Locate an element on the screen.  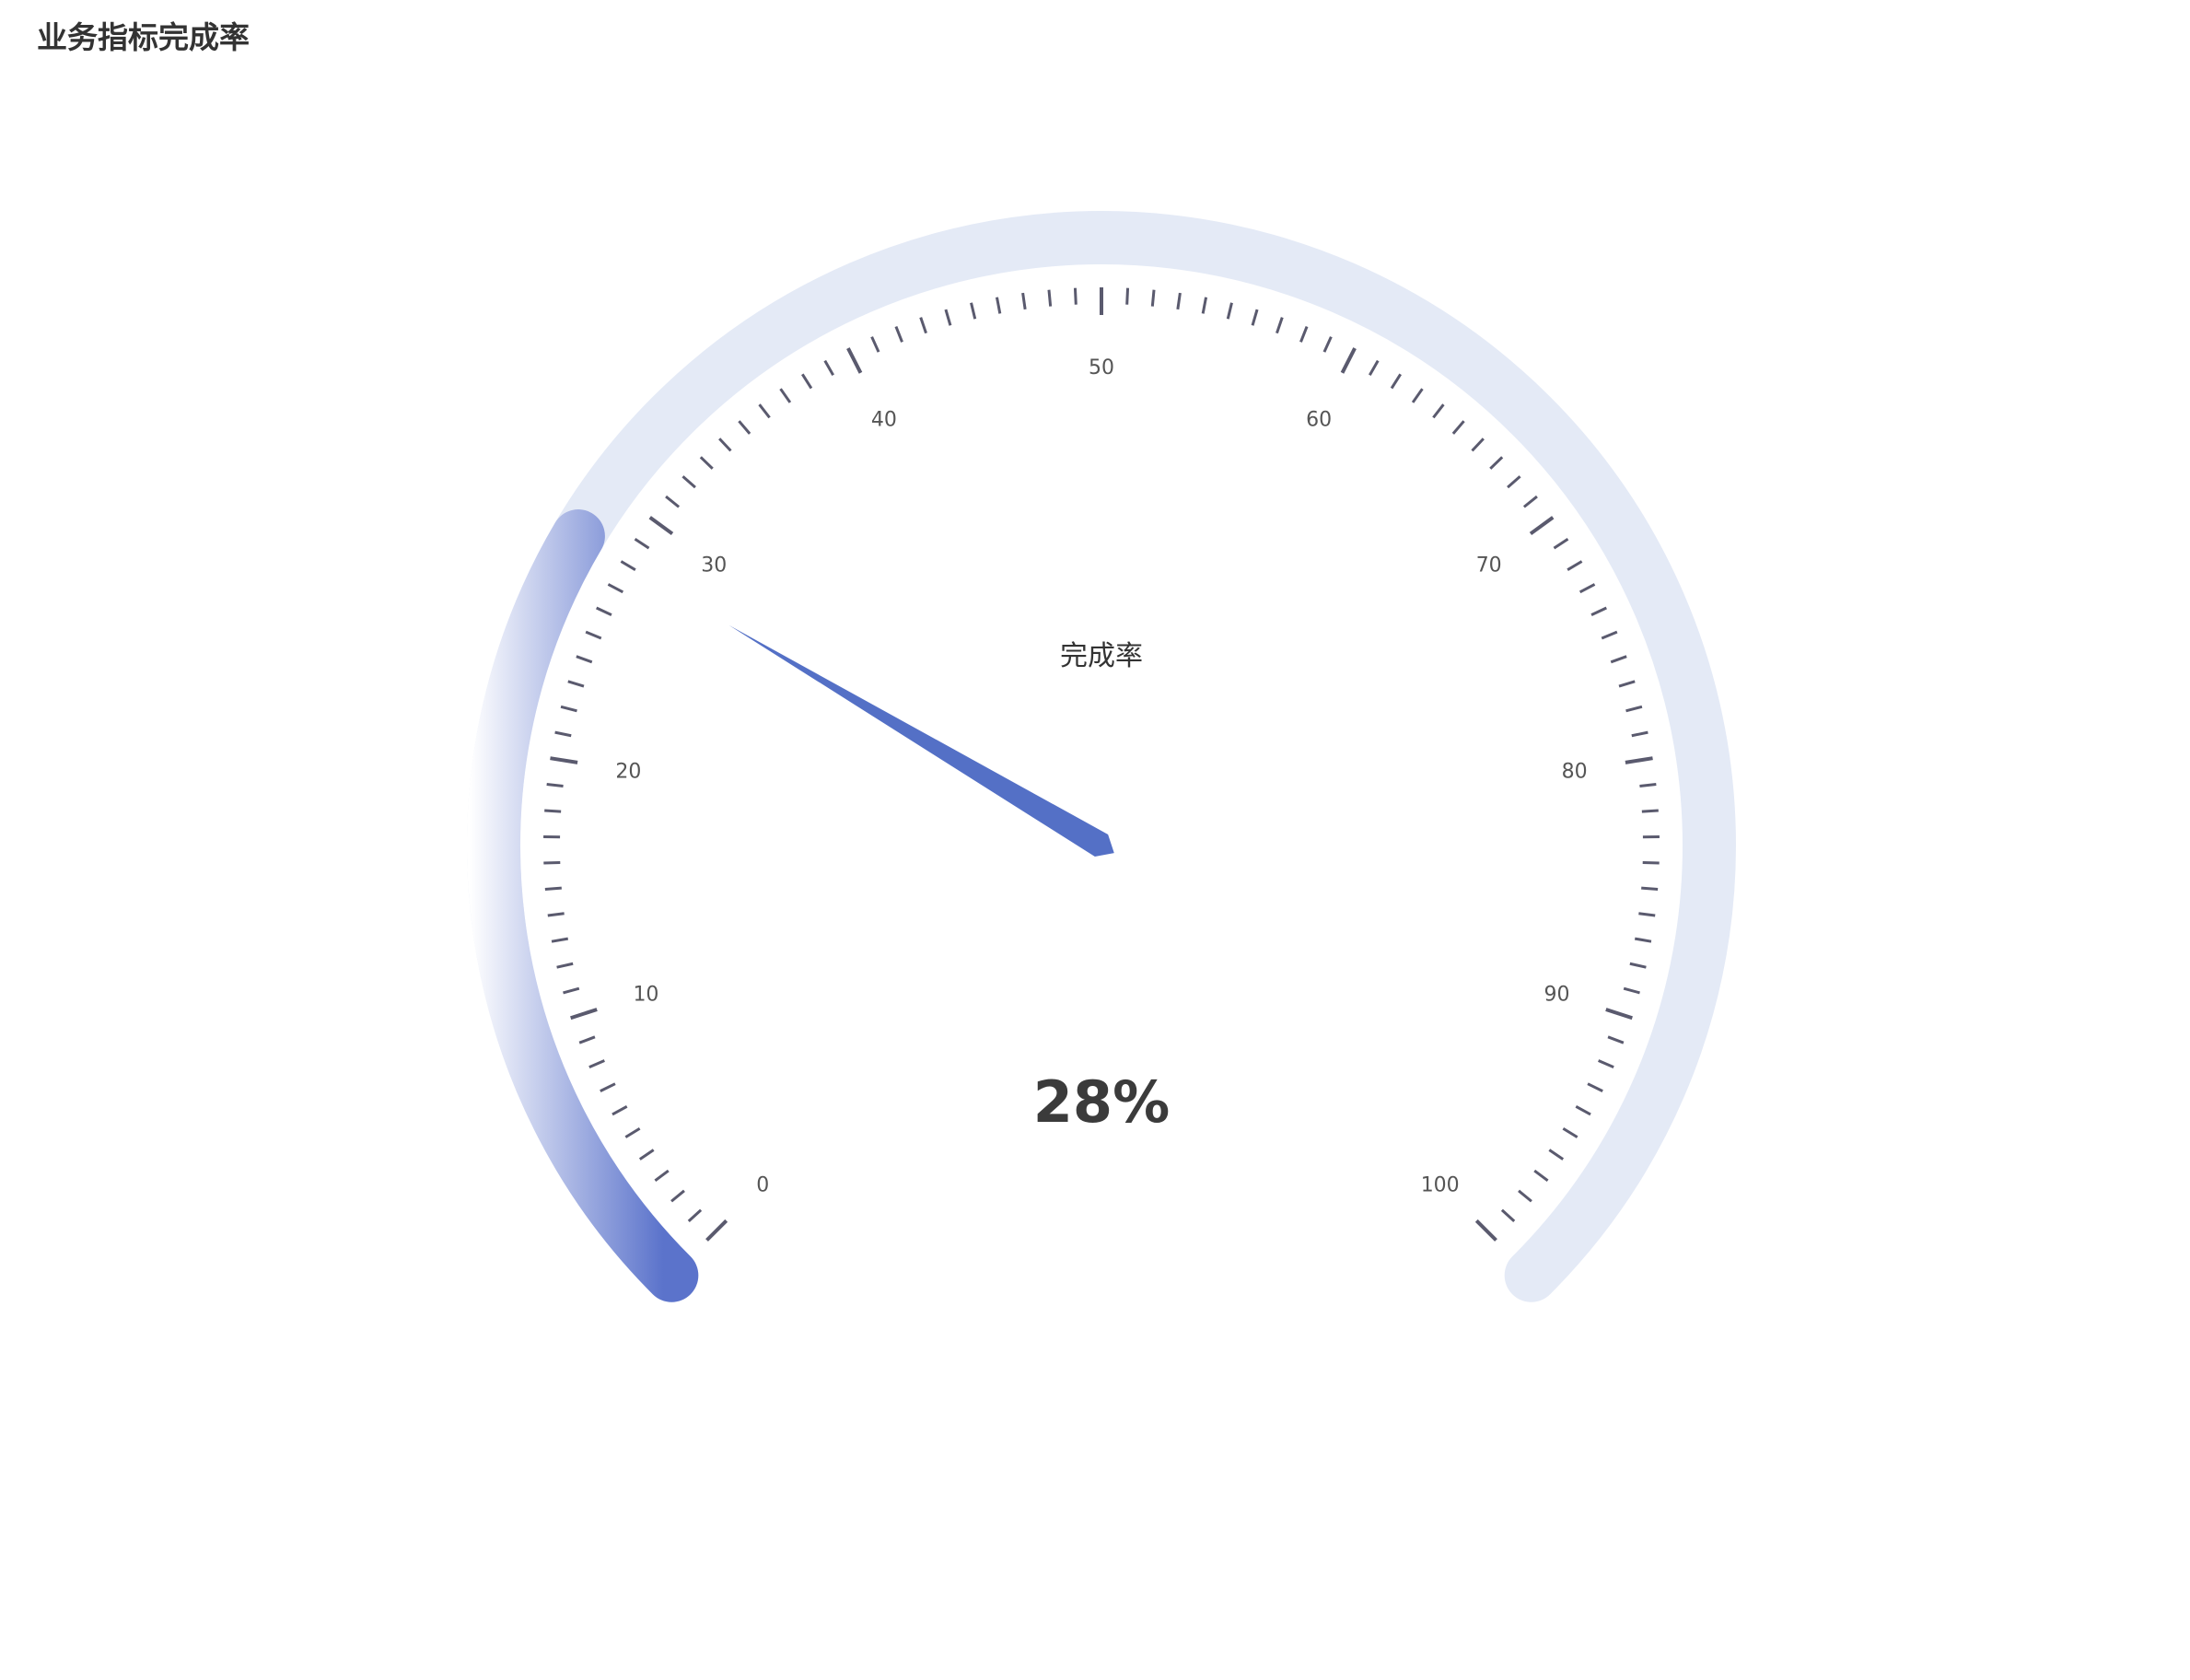
gauge-pointer is located at coordinates (921, 741).